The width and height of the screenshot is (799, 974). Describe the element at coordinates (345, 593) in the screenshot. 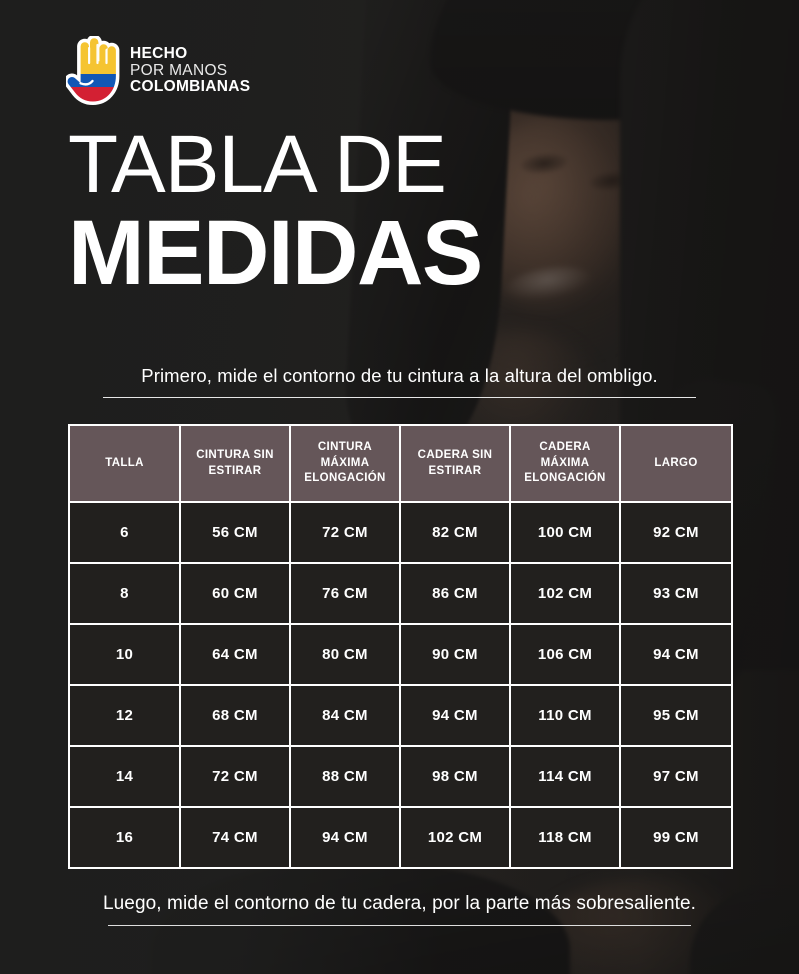

I see `cell-cintura-maxima-elongacion: 76 CM` at that location.